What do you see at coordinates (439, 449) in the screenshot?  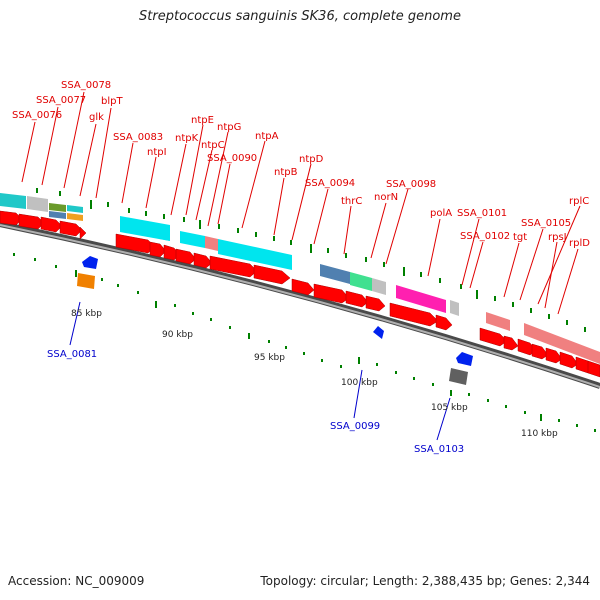 I see `gene-label: SSA_0103` at bounding box center [439, 449].